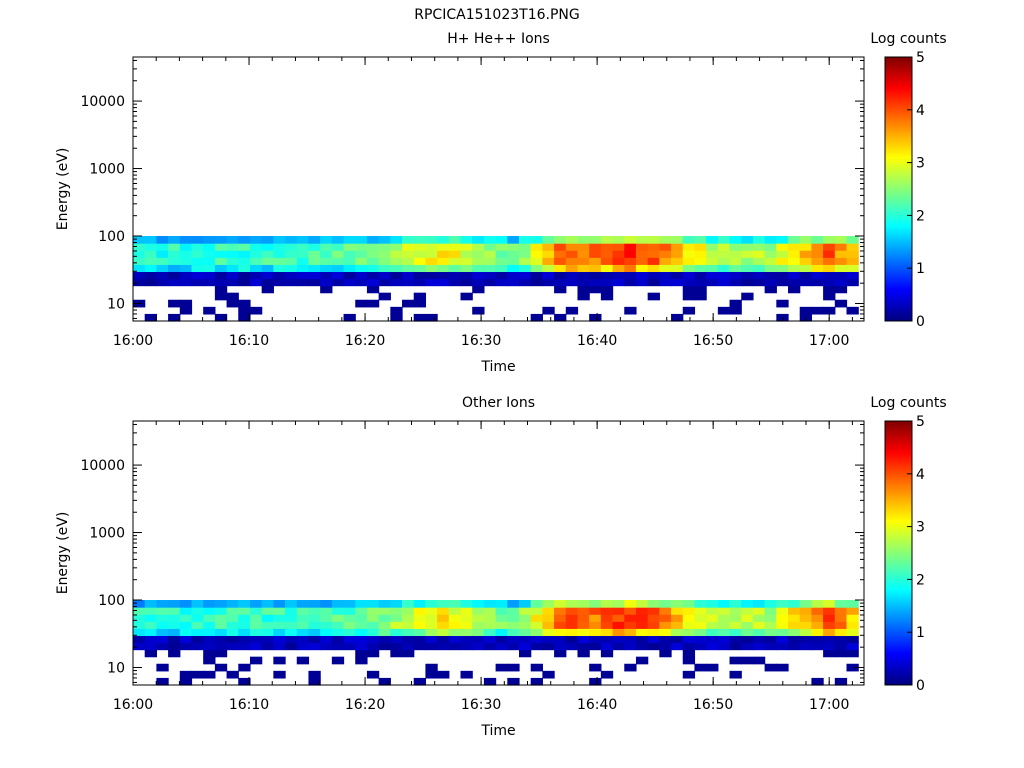  Describe the element at coordinates (107, 534) in the screenshot. I see `y-tick-label: 1000` at that location.